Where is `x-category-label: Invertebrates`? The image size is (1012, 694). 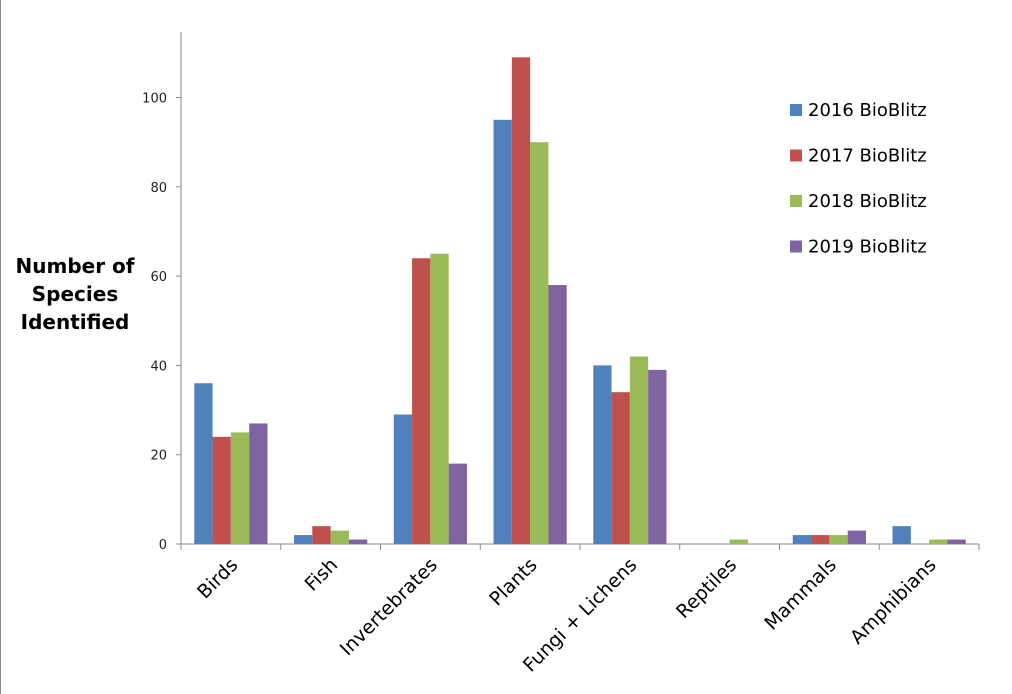 x-category-label: Invertebrates is located at coordinates (389, 607).